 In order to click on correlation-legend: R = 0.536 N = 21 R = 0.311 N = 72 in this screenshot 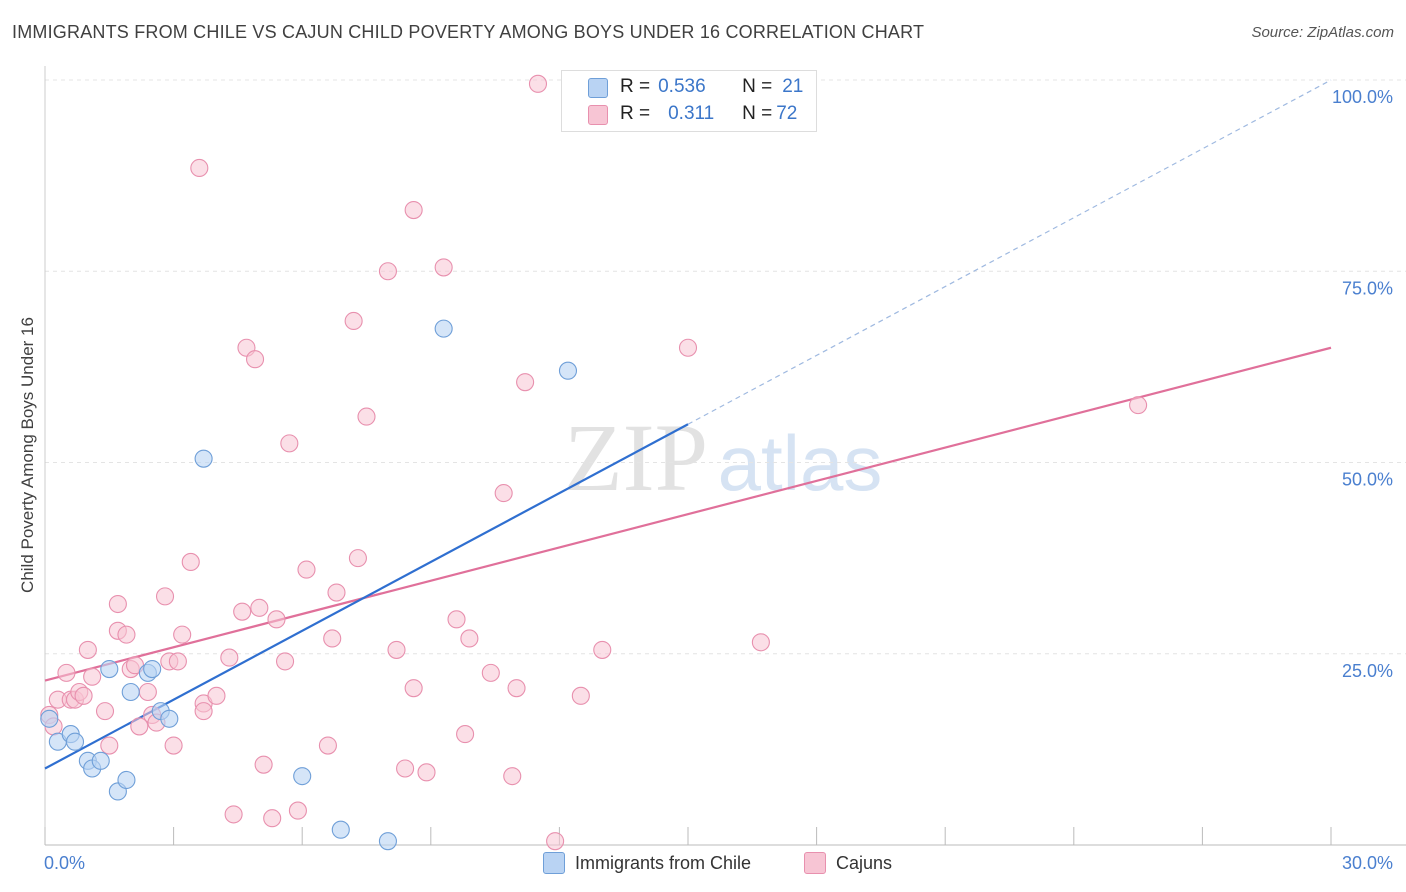, I will do `click(689, 101)`.